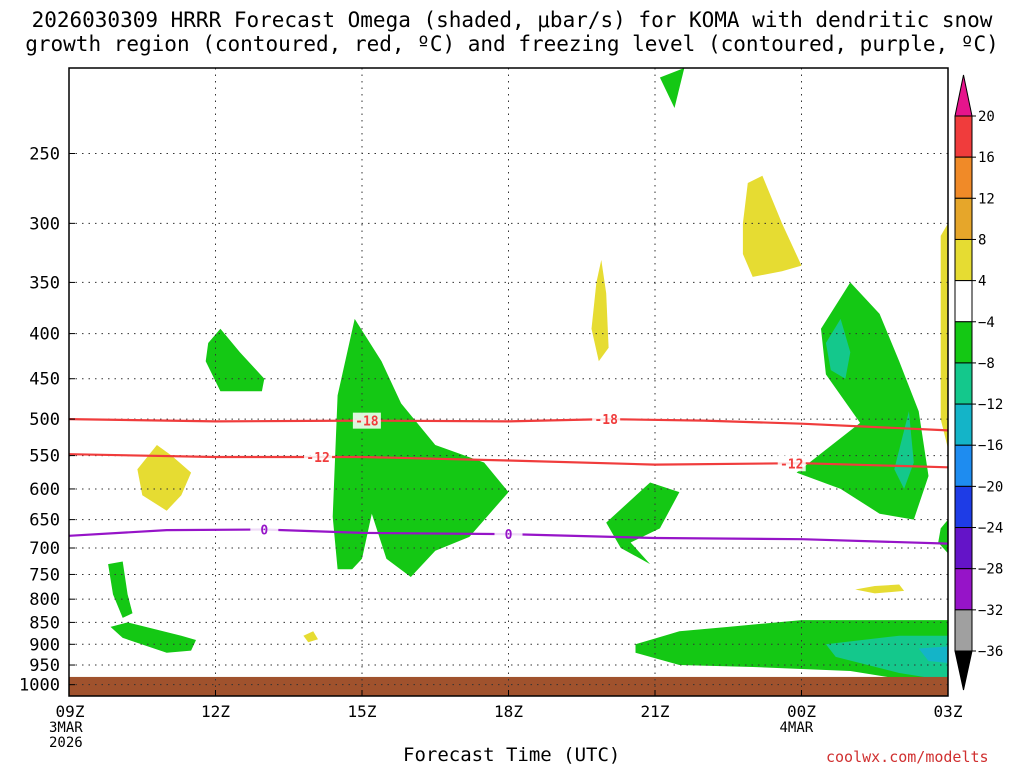 The height and width of the screenshot is (768, 1024). I want to click on ytick-label-750: 750, so click(44, 575).